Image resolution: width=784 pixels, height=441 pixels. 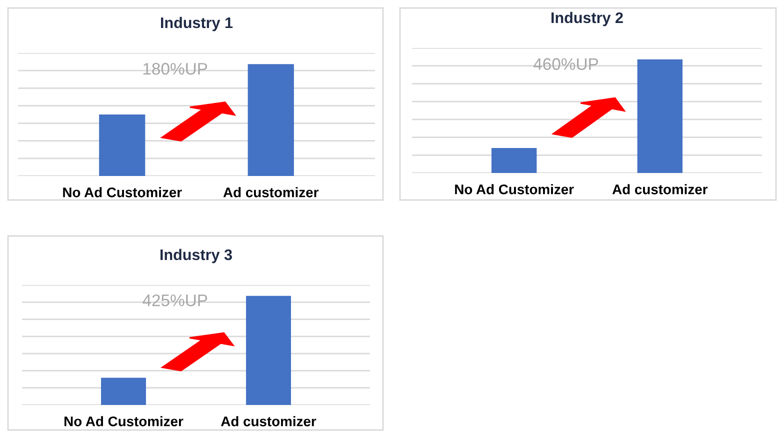 What do you see at coordinates (175, 68) in the screenshot?
I see `annotation: 180%UP` at bounding box center [175, 68].